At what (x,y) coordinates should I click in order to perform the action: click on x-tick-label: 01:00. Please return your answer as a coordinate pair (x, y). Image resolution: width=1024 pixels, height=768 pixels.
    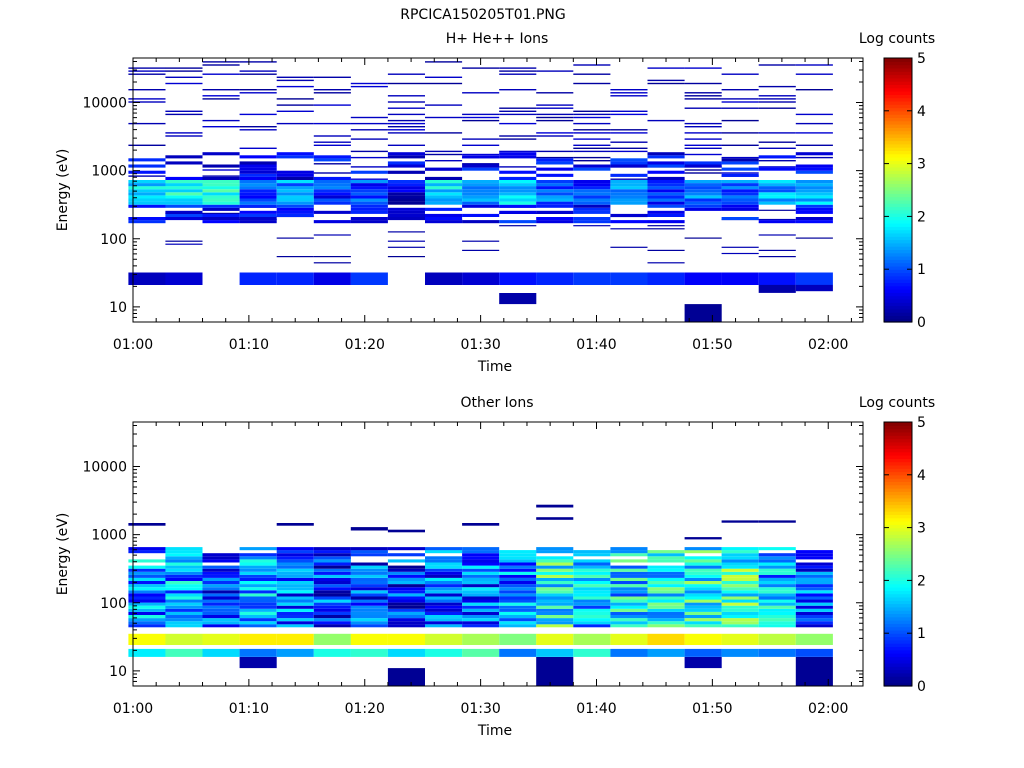
    Looking at the image, I should click on (133, 345).